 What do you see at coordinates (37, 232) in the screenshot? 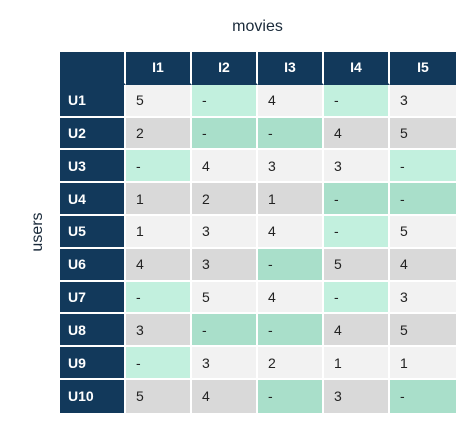
I see `row-axis-title: users` at bounding box center [37, 232].